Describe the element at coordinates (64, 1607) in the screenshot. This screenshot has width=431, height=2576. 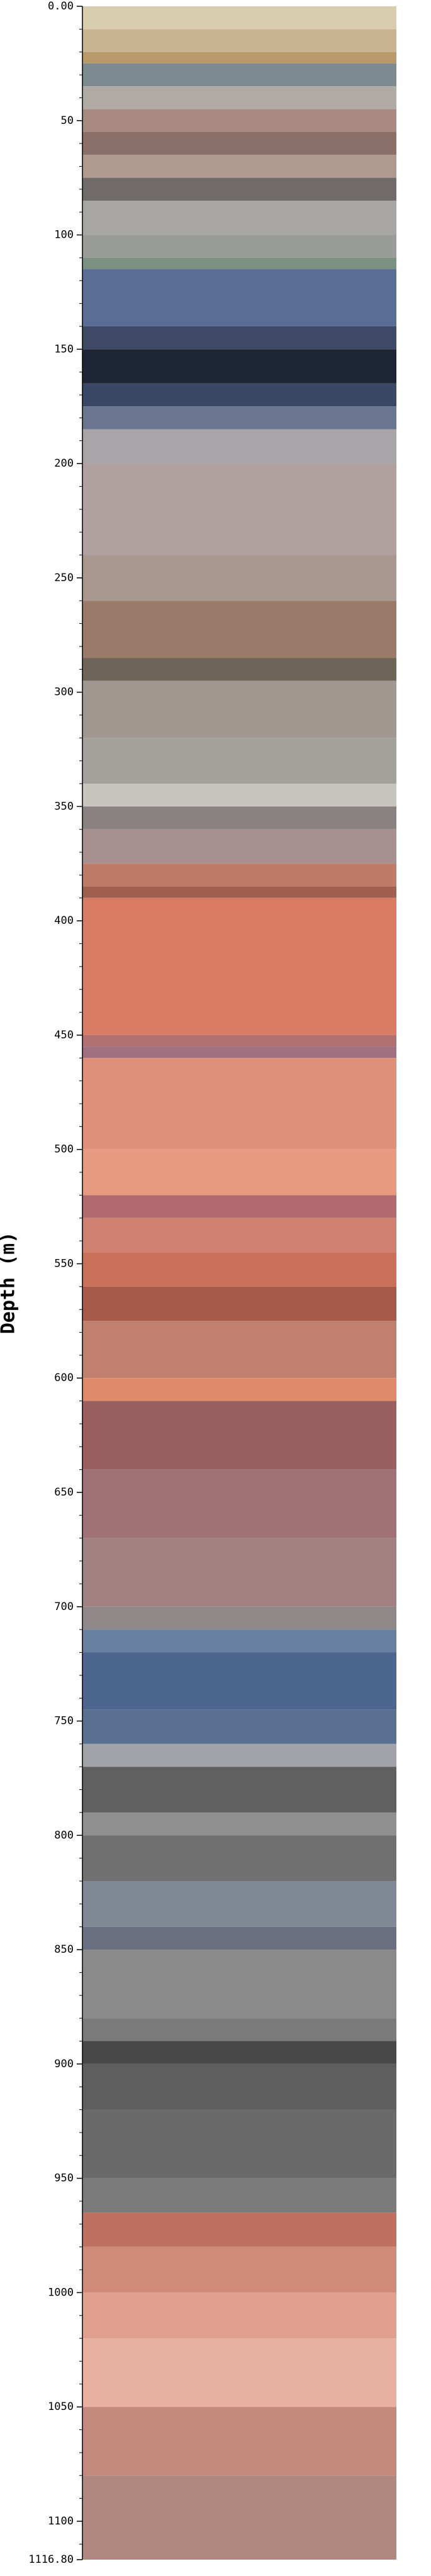
I see `y-tick-label: 700` at that location.